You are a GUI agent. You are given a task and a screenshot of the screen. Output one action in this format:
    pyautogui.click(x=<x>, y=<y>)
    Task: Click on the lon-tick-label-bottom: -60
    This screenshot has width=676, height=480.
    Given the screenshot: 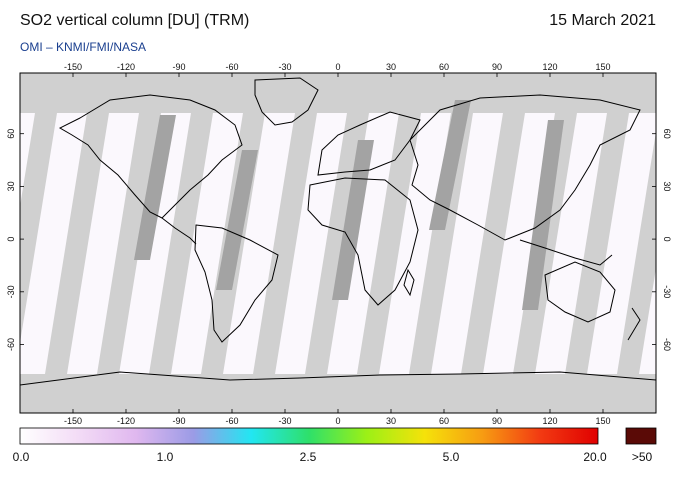 What is the action you would take?
    pyautogui.click(x=231, y=421)
    